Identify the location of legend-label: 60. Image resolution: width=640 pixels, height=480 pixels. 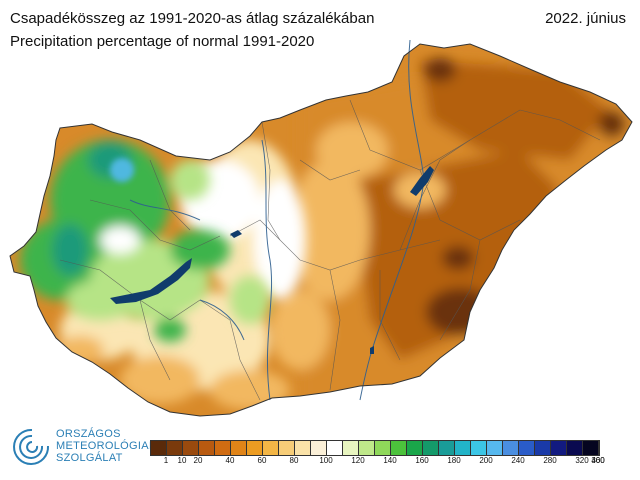
(262, 460).